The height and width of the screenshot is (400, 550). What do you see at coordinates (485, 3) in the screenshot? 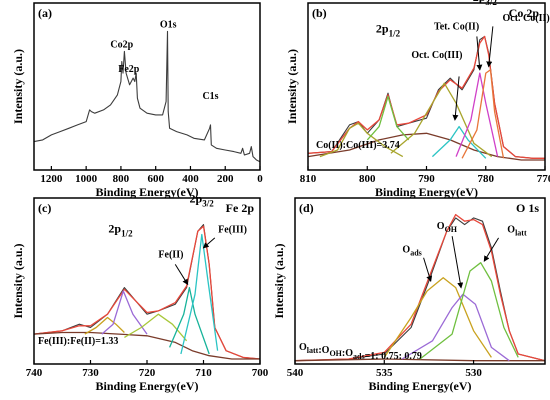
I see `peak-label-b-1: 2p3/2` at bounding box center [485, 3].